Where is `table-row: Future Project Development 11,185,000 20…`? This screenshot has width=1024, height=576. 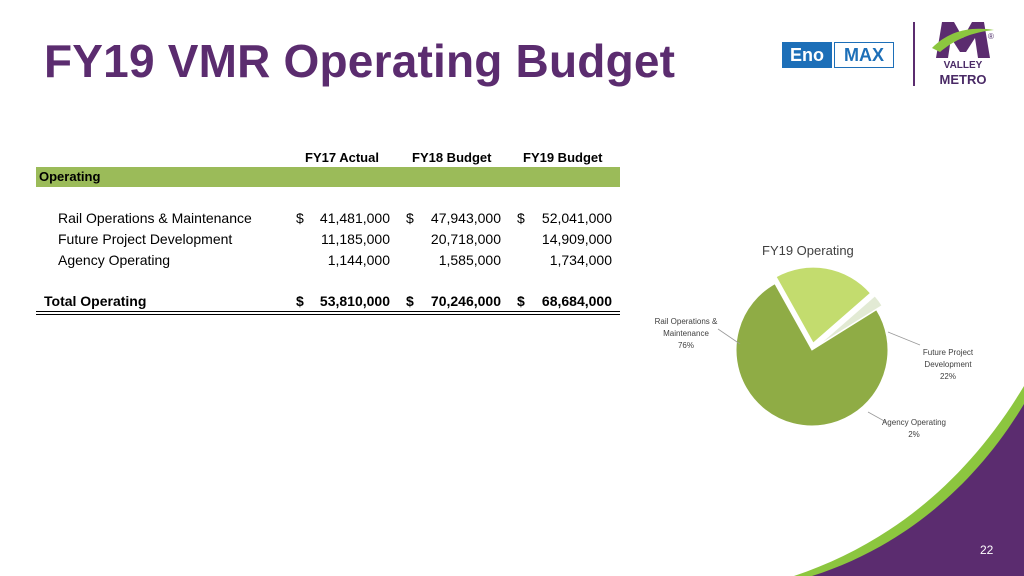 table-row: Future Project Development 11,185,000 20… is located at coordinates (328, 240).